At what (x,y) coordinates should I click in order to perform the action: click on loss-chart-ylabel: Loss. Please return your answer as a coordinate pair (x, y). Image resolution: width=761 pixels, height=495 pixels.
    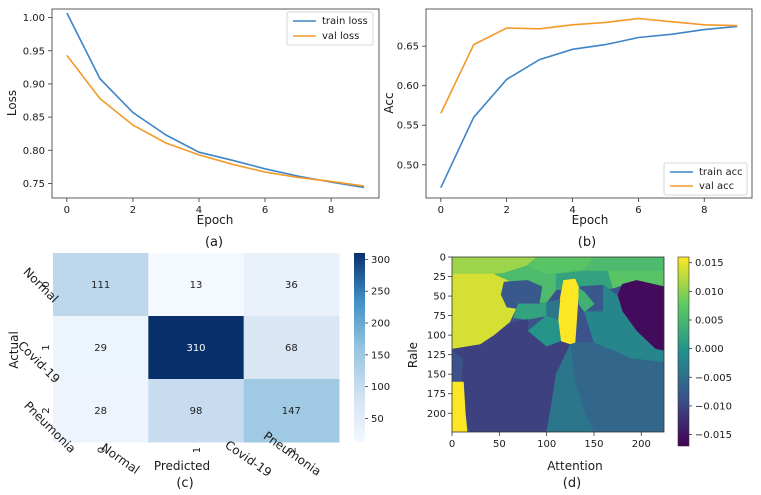
    Looking at the image, I should click on (12, 103).